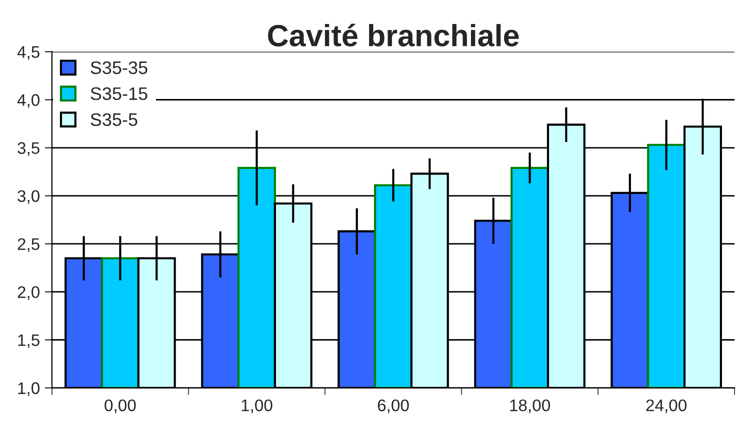  What do you see at coordinates (29, 293) in the screenshot?
I see `y-tick-label: 2,0` at bounding box center [29, 293].